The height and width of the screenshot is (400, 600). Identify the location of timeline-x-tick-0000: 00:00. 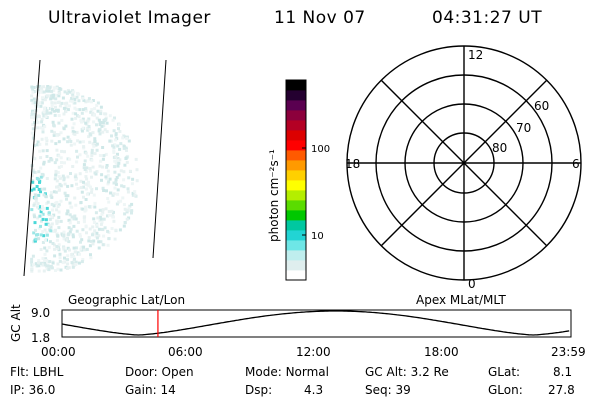
(58, 352).